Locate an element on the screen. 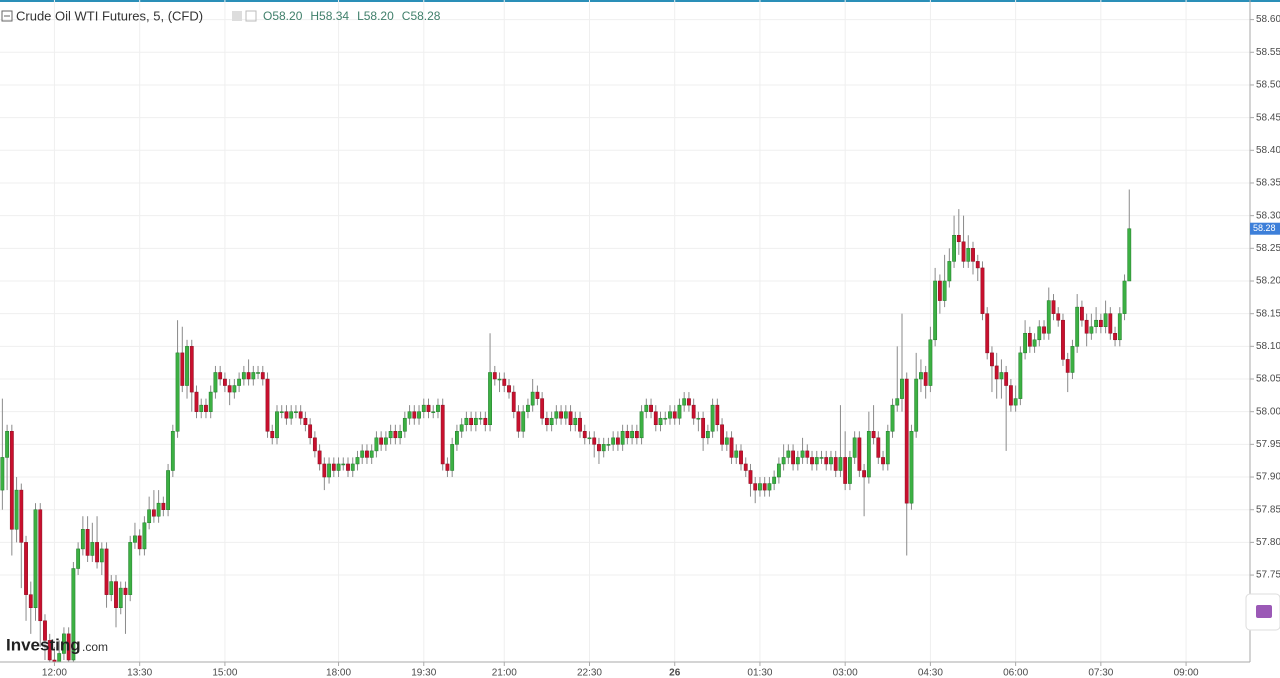  x-tick-label: 09:00 is located at coordinates (1186, 673).